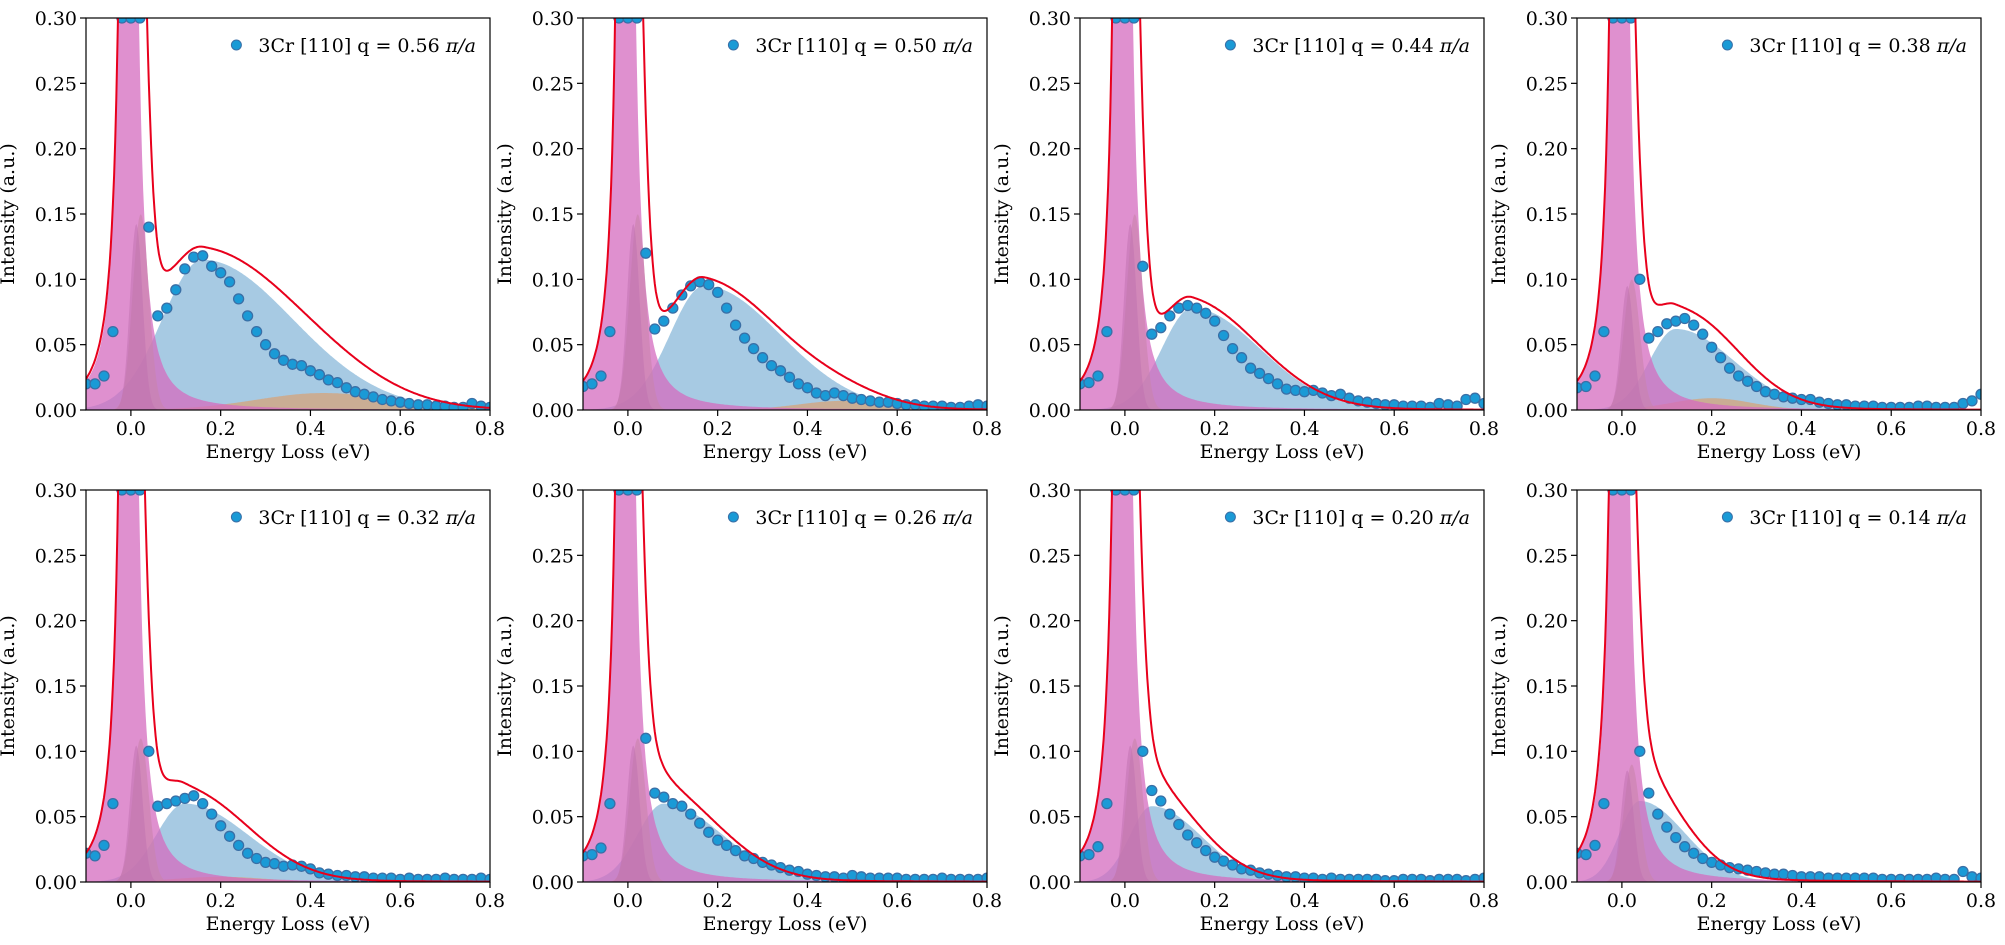 Image resolution: width=2005 pixels, height=945 pixels. Describe the element at coordinates (553, 280) in the screenshot. I see `y-tick-label: 0.10` at that location.